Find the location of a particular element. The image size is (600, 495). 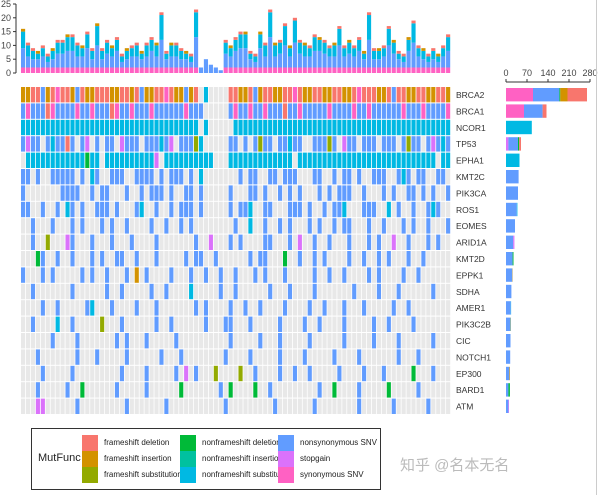

legend-label: stopgain is located at coordinates (315, 458).